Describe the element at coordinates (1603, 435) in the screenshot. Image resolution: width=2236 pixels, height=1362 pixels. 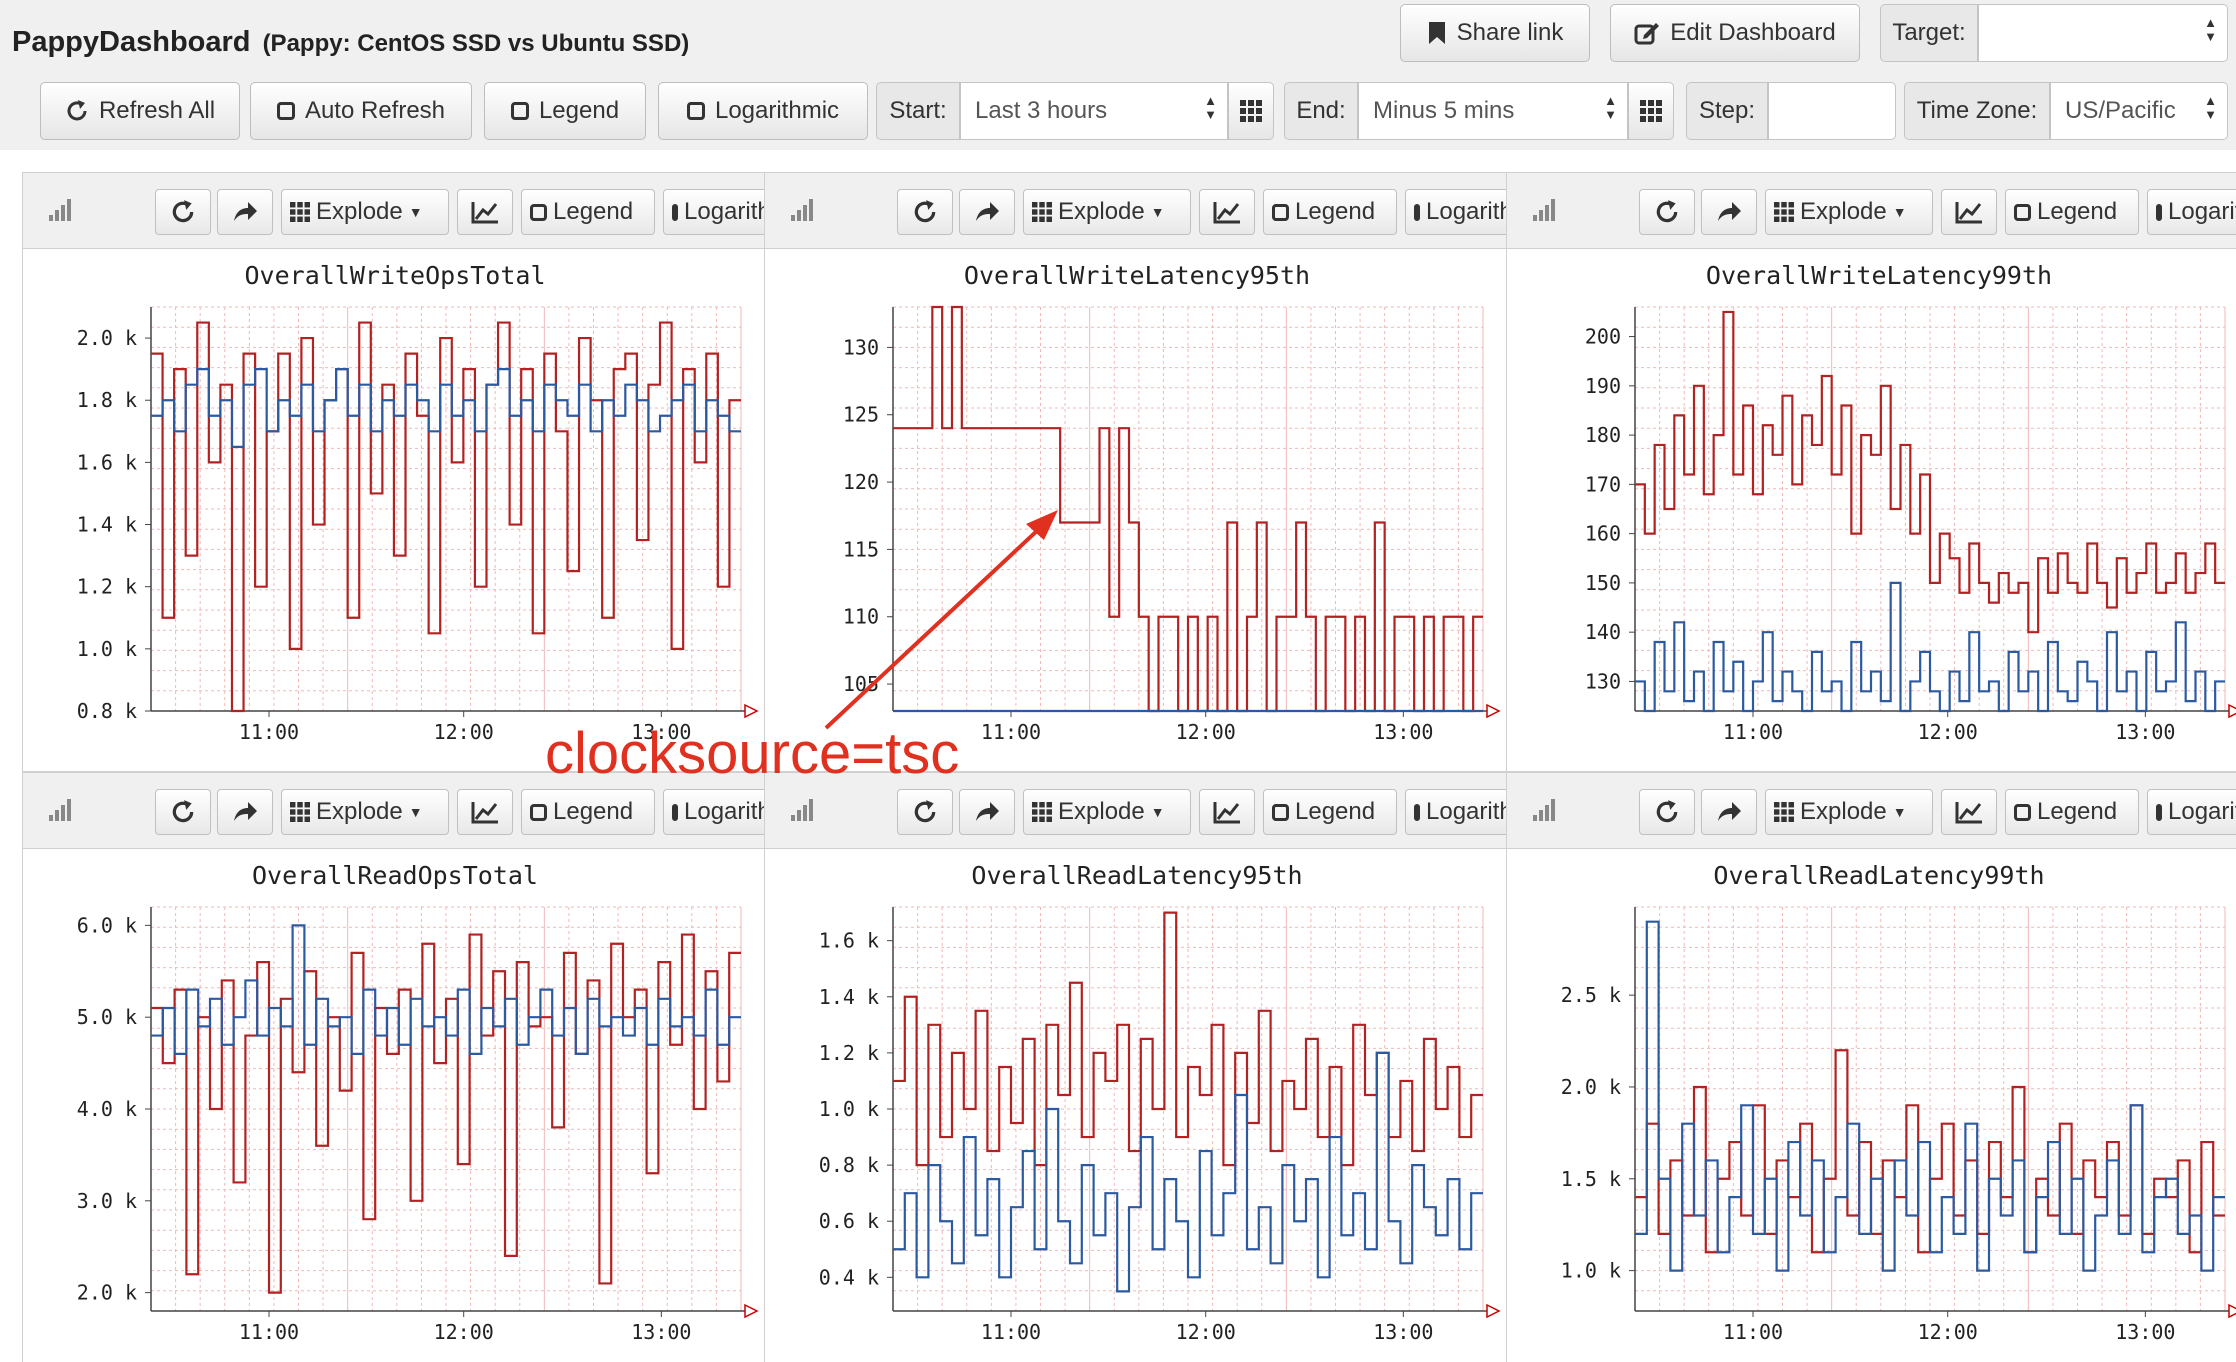
I see `y-tick-label: 180` at that location.